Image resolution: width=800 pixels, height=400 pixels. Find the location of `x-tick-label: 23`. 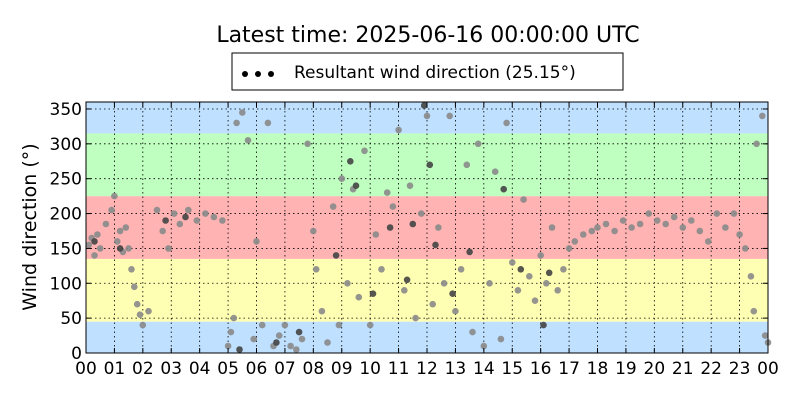

x-tick-label: 23 is located at coordinates (740, 369).